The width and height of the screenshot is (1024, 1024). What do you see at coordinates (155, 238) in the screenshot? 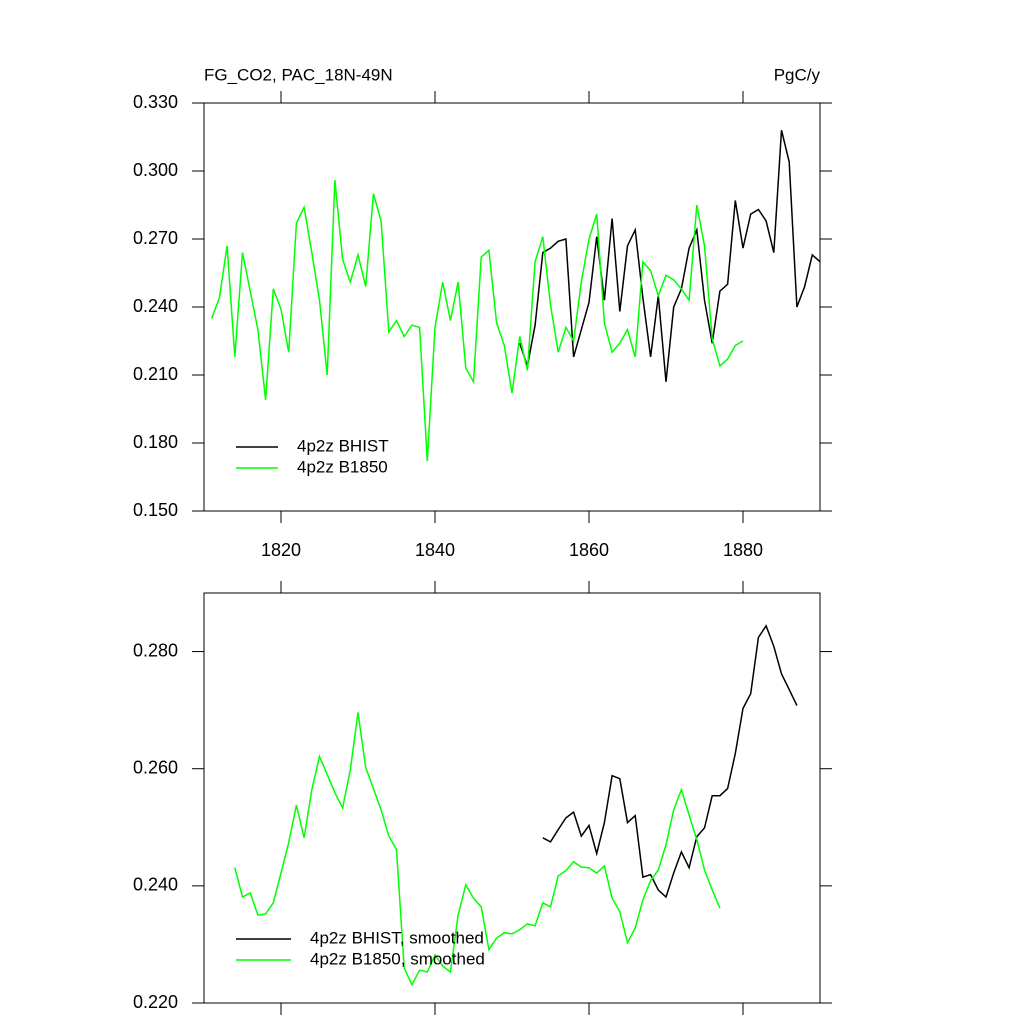
I see `y-tick-label: 0.270` at bounding box center [155, 238].